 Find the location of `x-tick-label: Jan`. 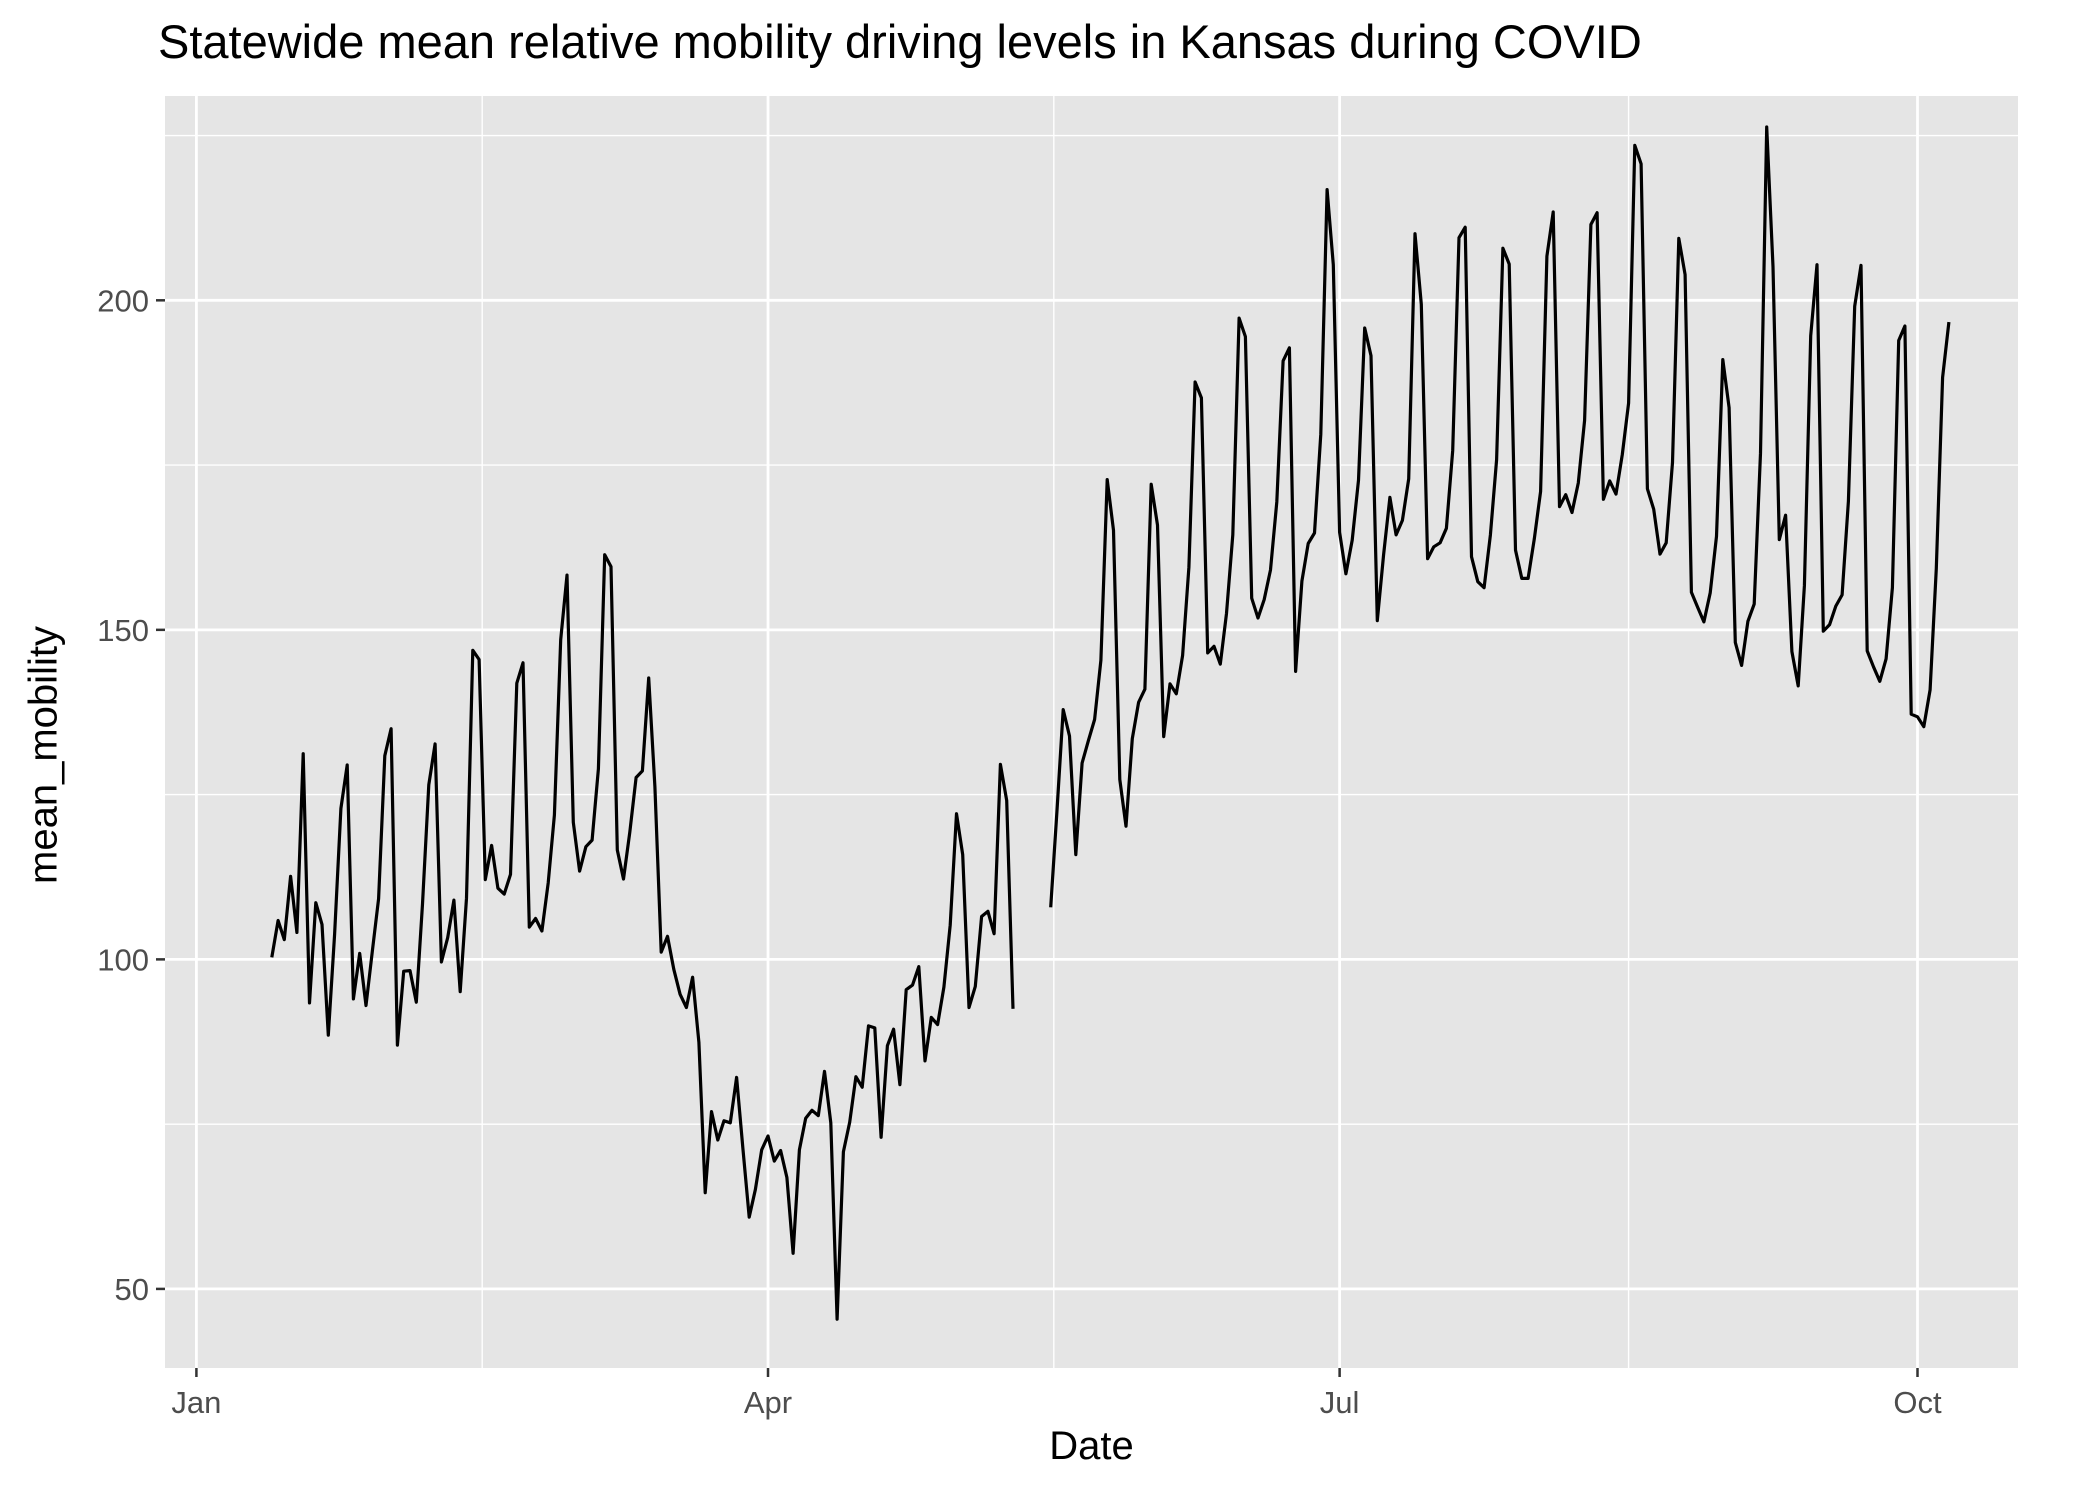

x-tick-label: Jan is located at coordinates (196, 1402).